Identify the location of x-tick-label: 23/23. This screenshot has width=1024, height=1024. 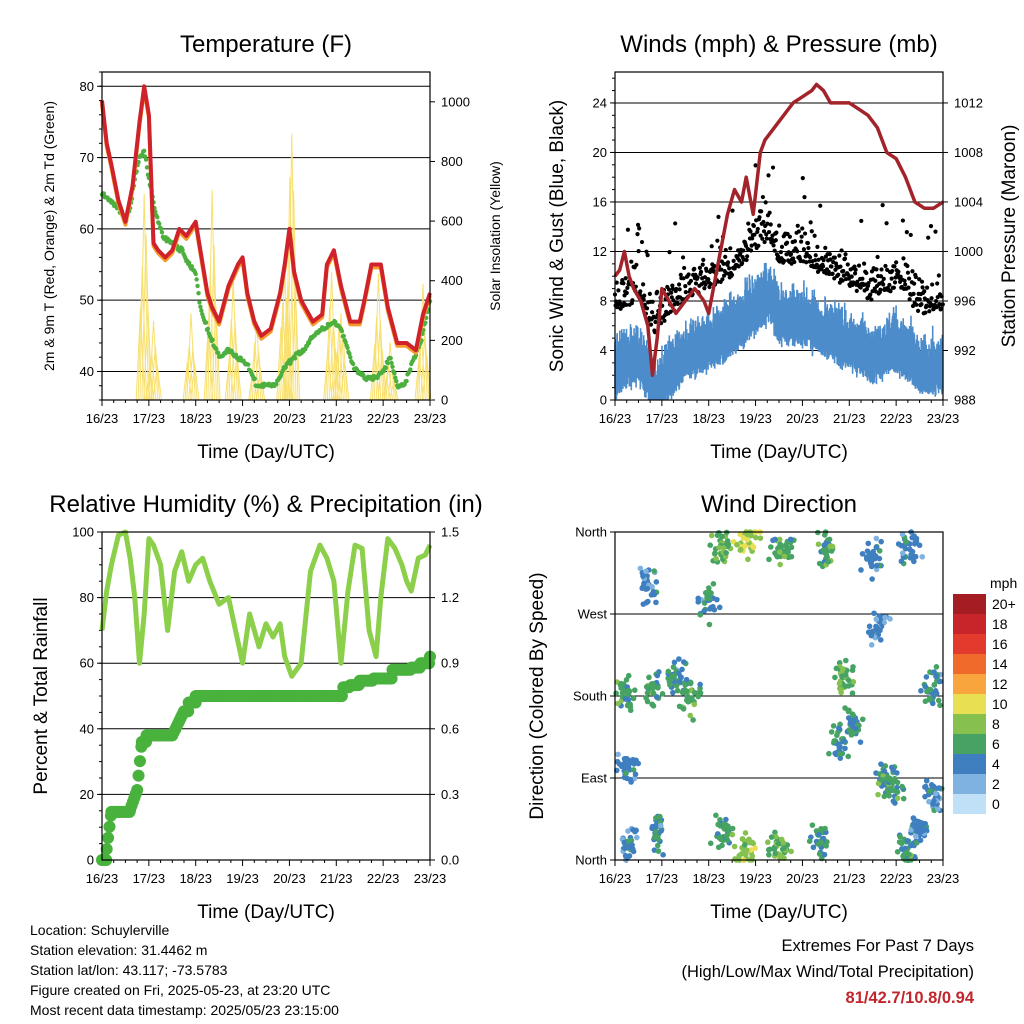
(943, 878).